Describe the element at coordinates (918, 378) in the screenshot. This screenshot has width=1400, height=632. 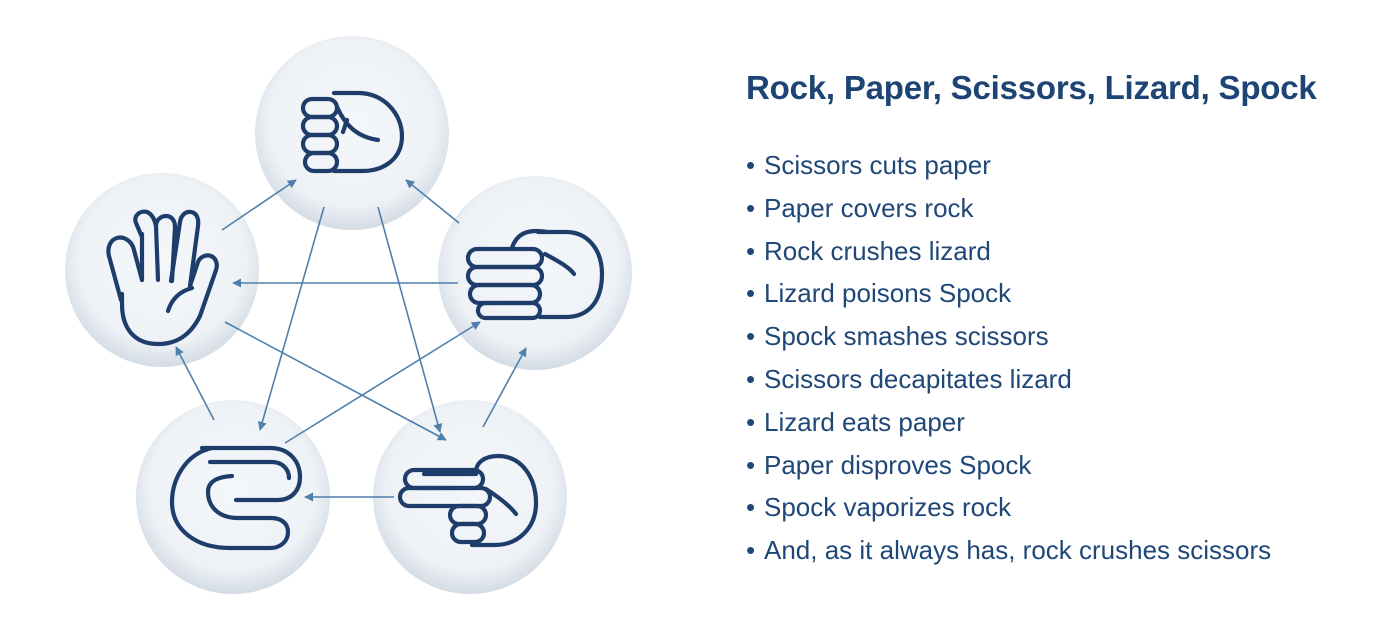
I see `rule-text: Scissors decapitates lizard` at that location.